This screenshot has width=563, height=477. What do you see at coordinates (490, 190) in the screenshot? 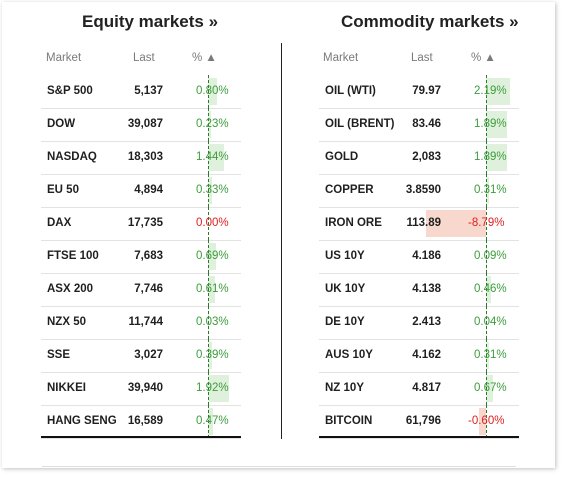
I see `commodity-pct-change: 0.31%` at bounding box center [490, 190].